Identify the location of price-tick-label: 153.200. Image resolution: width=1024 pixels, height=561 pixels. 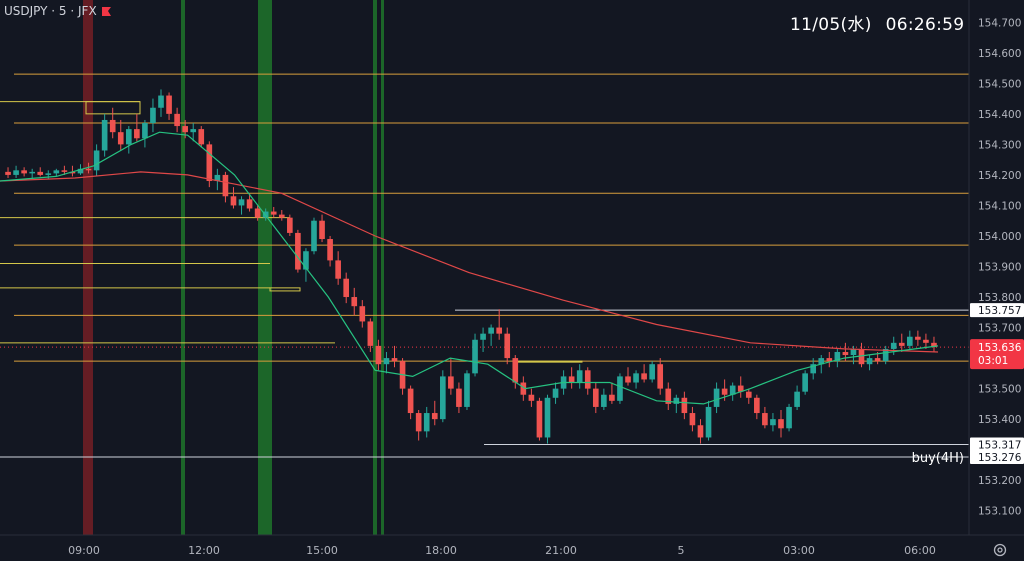
(999, 481).